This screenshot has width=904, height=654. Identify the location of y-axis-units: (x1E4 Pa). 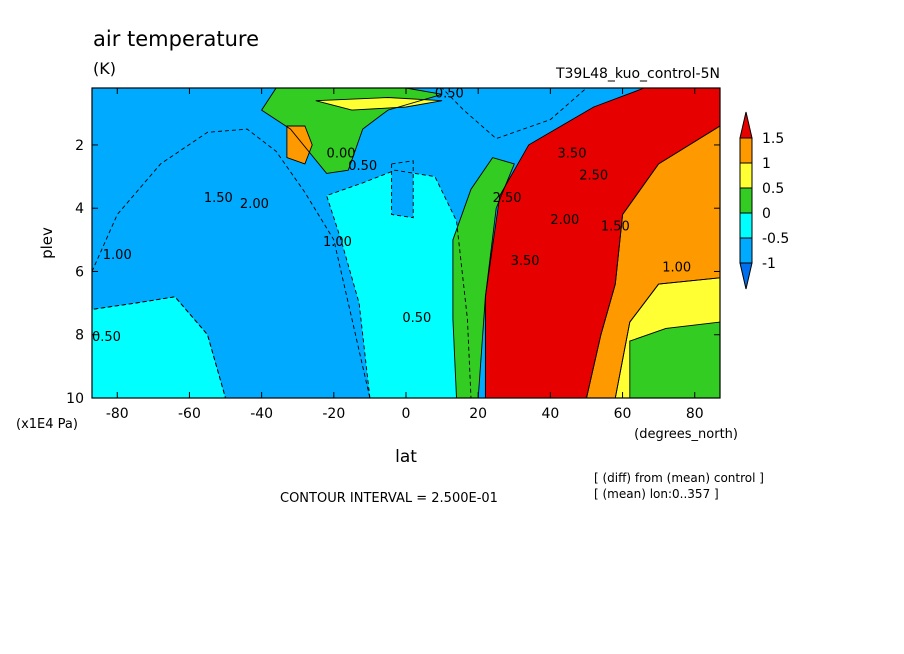
(47, 424).